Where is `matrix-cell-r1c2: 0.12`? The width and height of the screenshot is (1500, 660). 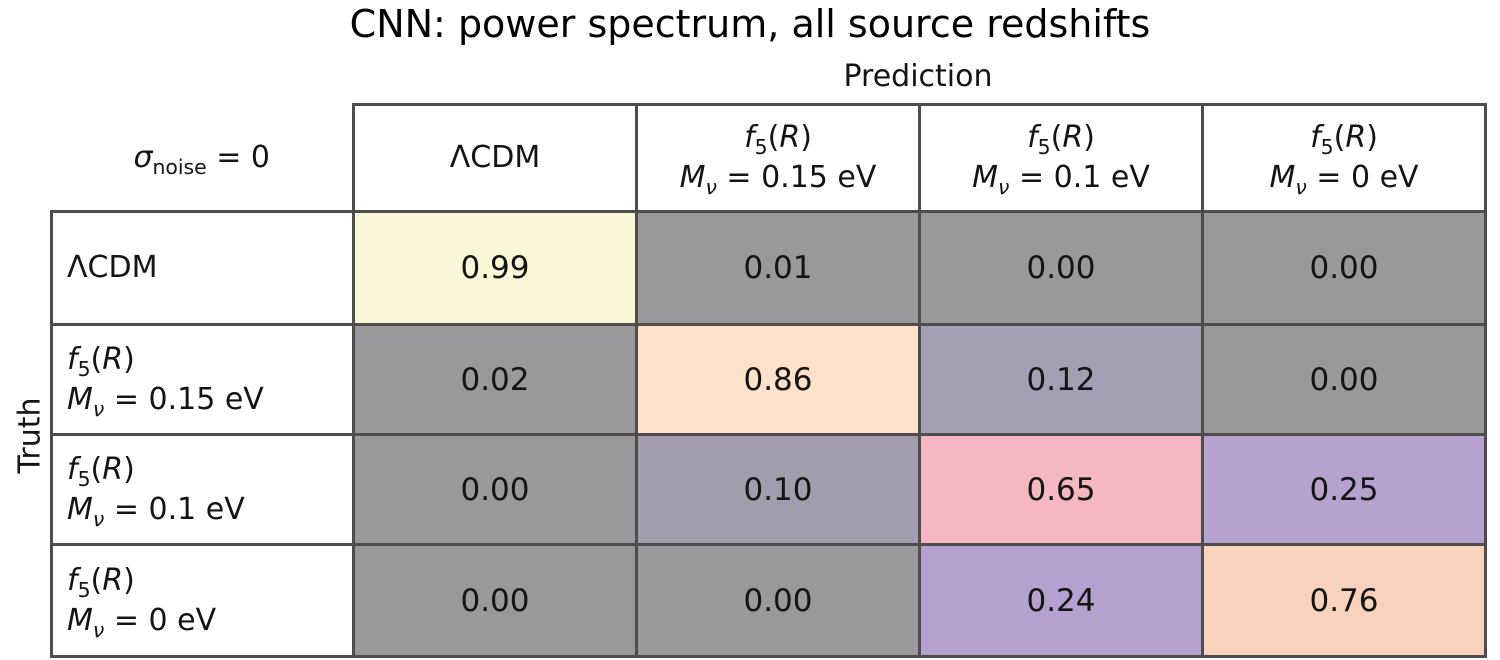
matrix-cell-r1c2: 0.12 is located at coordinates (1061, 379).